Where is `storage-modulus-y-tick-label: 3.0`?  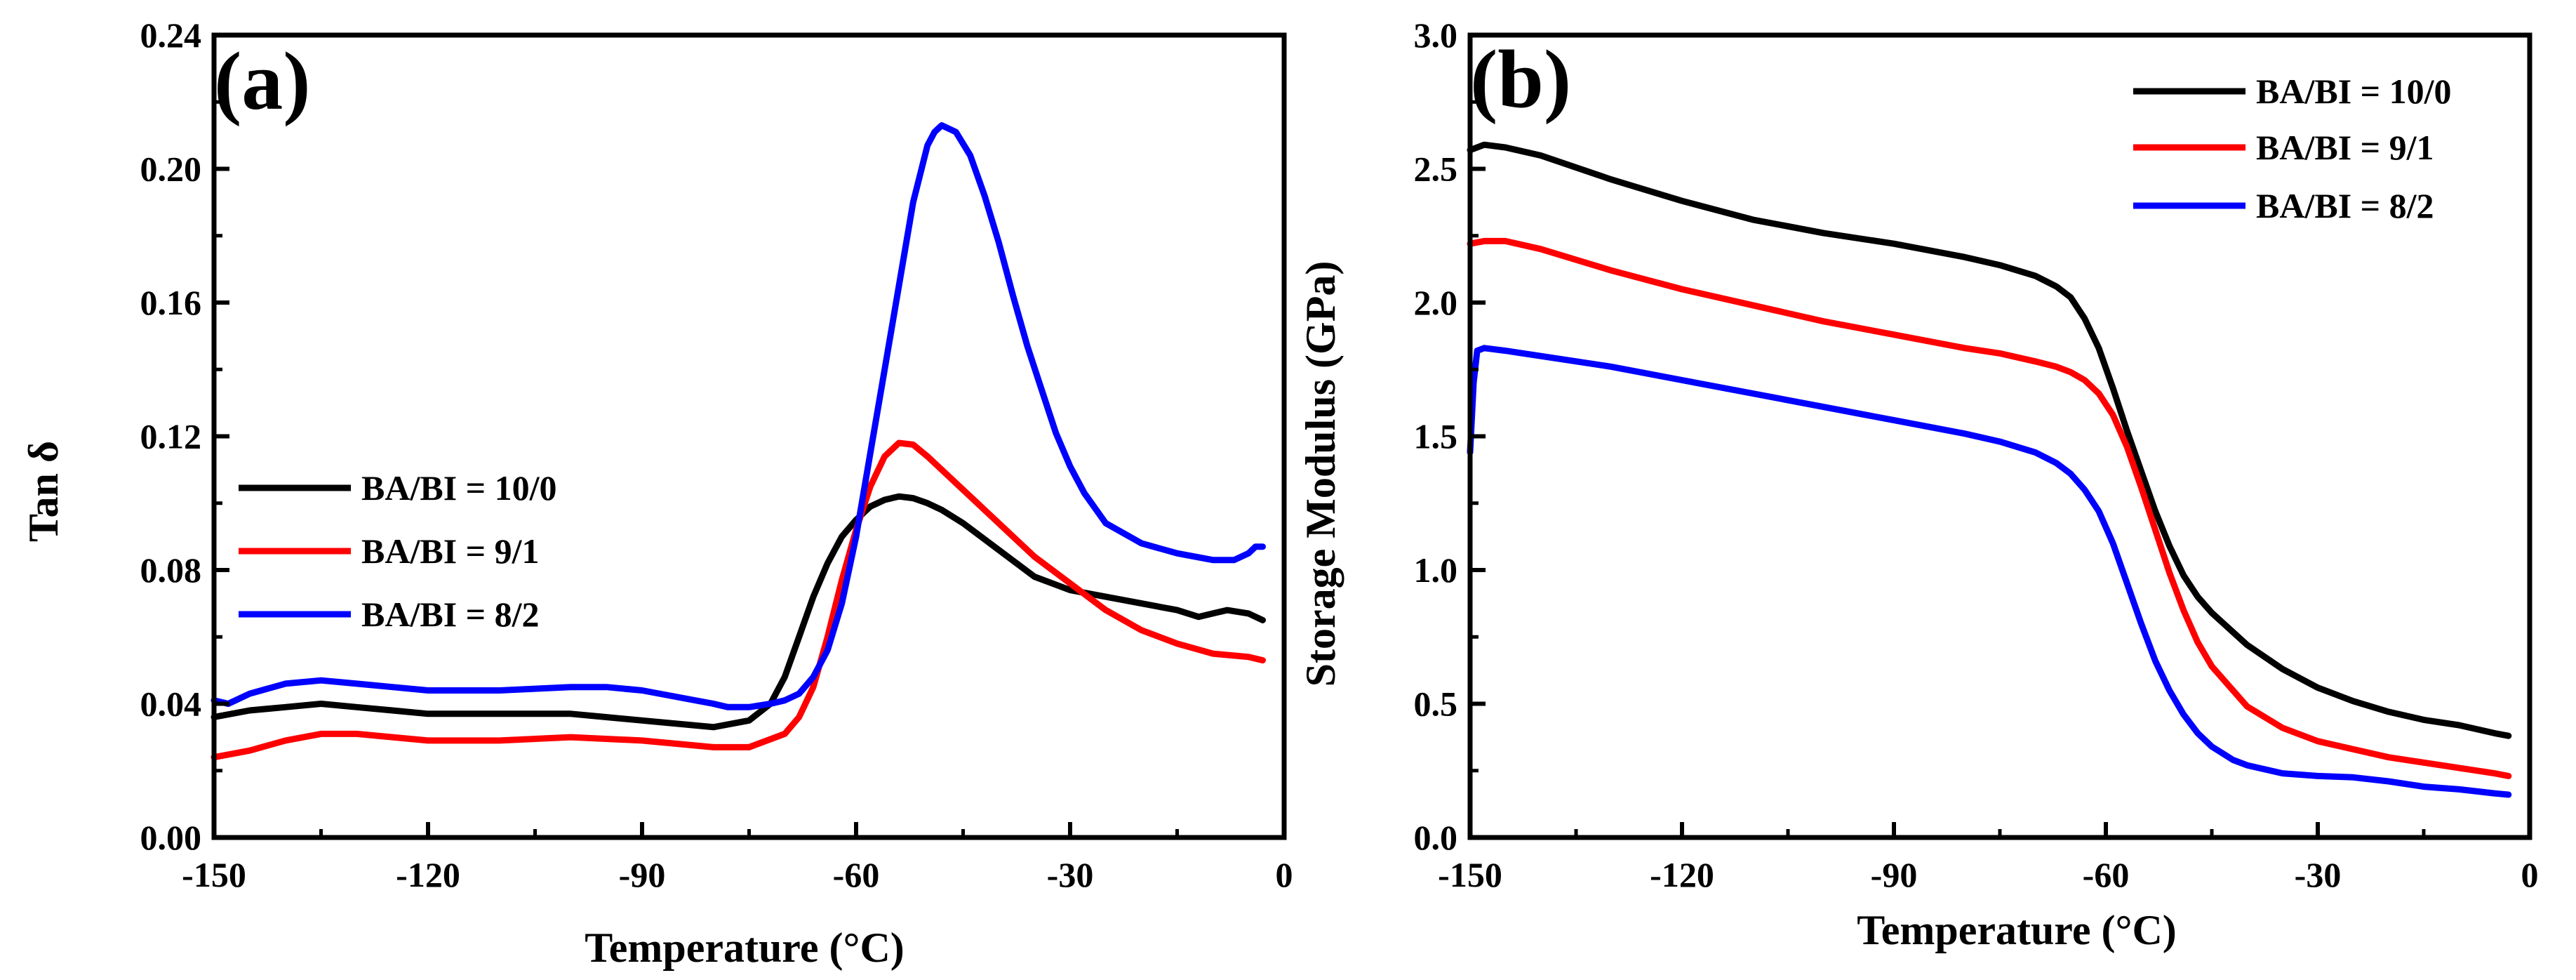 storage-modulus-y-tick-label: 3.0 is located at coordinates (1436, 35).